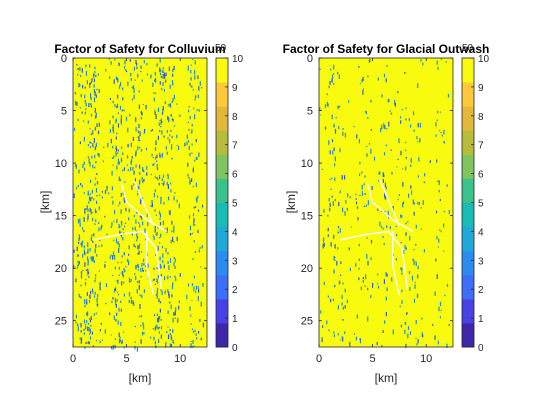 This screenshot has height=420, width=560. What do you see at coordinates (468, 203) in the screenshot?
I see `glacial-outwash-colorbar-gradient` at bounding box center [468, 203].